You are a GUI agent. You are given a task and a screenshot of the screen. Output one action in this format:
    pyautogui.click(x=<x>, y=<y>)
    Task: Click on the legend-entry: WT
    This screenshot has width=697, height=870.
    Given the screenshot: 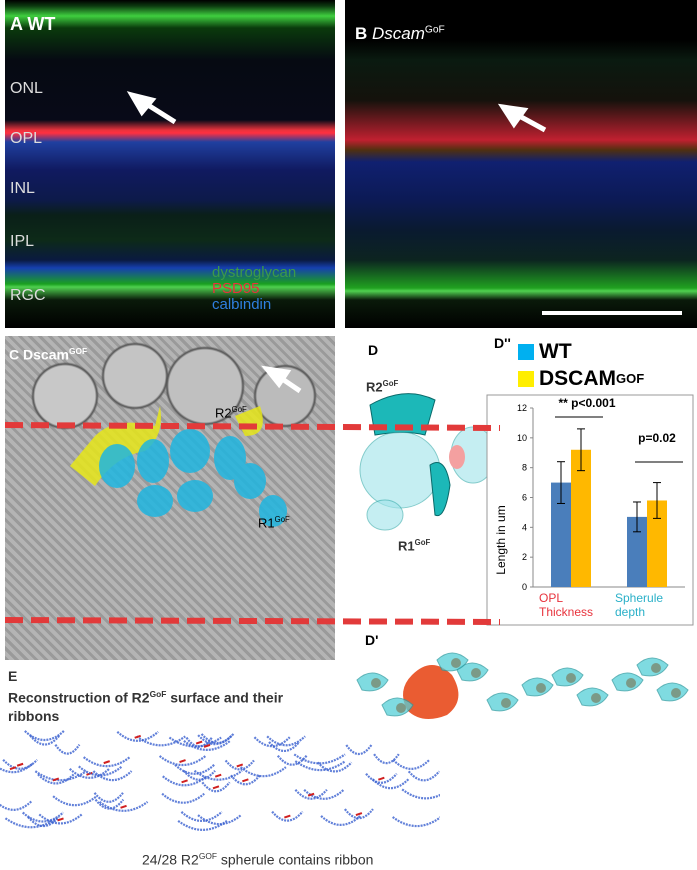 What is the action you would take?
    pyautogui.click(x=581, y=351)
    